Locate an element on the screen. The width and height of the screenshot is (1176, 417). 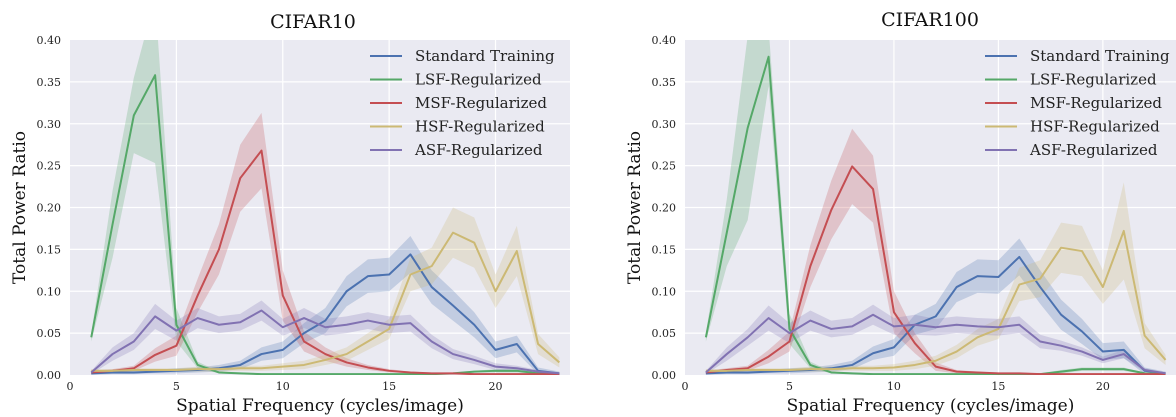
chart-title: CIFAR10 is located at coordinates (313, 22).